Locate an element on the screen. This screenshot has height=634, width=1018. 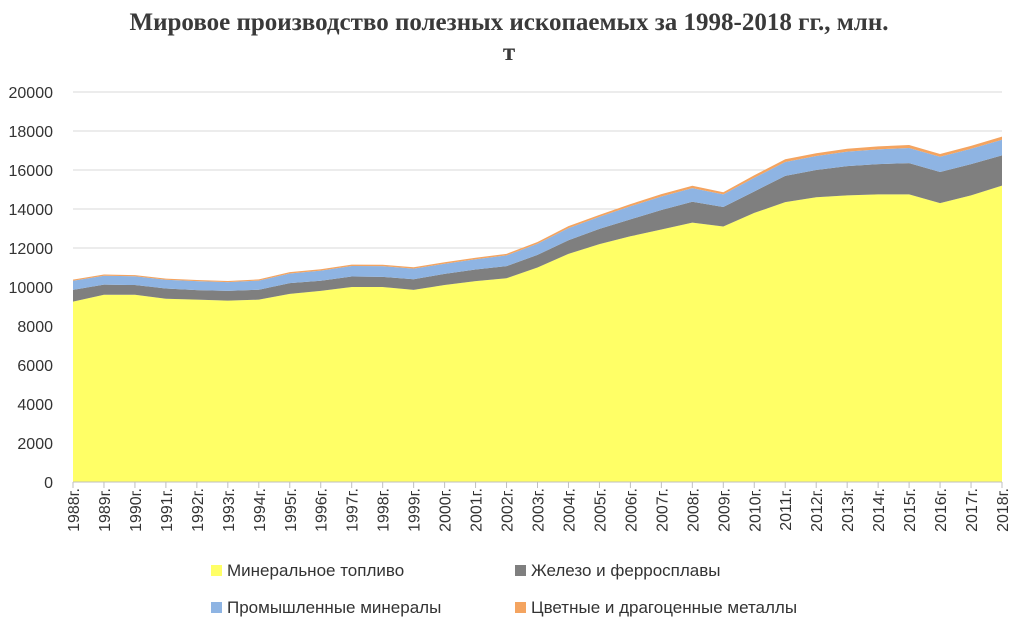
x-tick-label: 2018г. is located at coordinates (1003, 510).